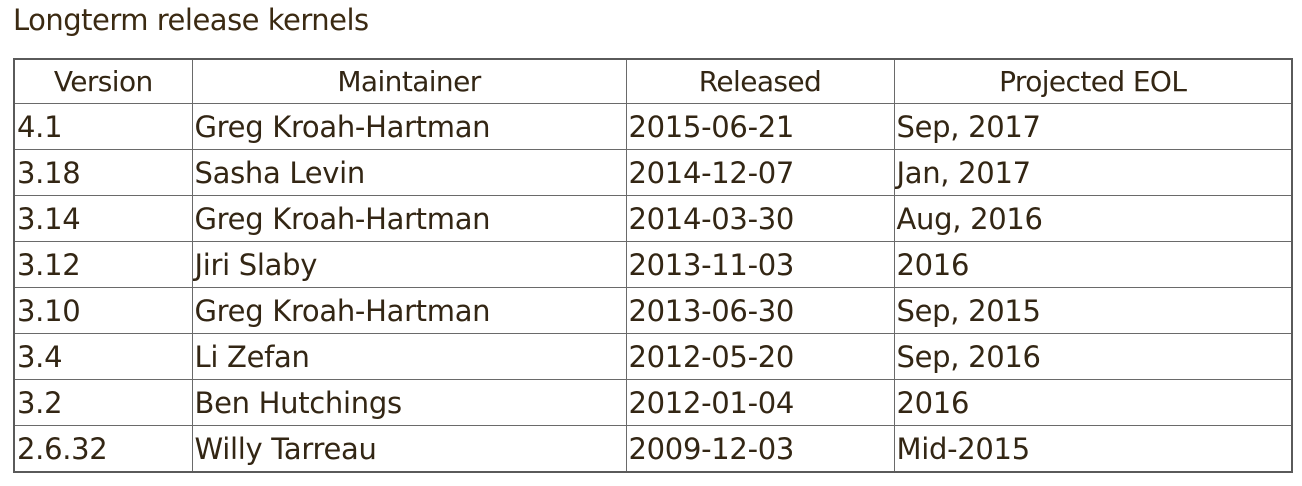 This screenshot has height=486, width=1302. What do you see at coordinates (760, 357) in the screenshot?
I see `cell-released: 2012-05-20` at bounding box center [760, 357].